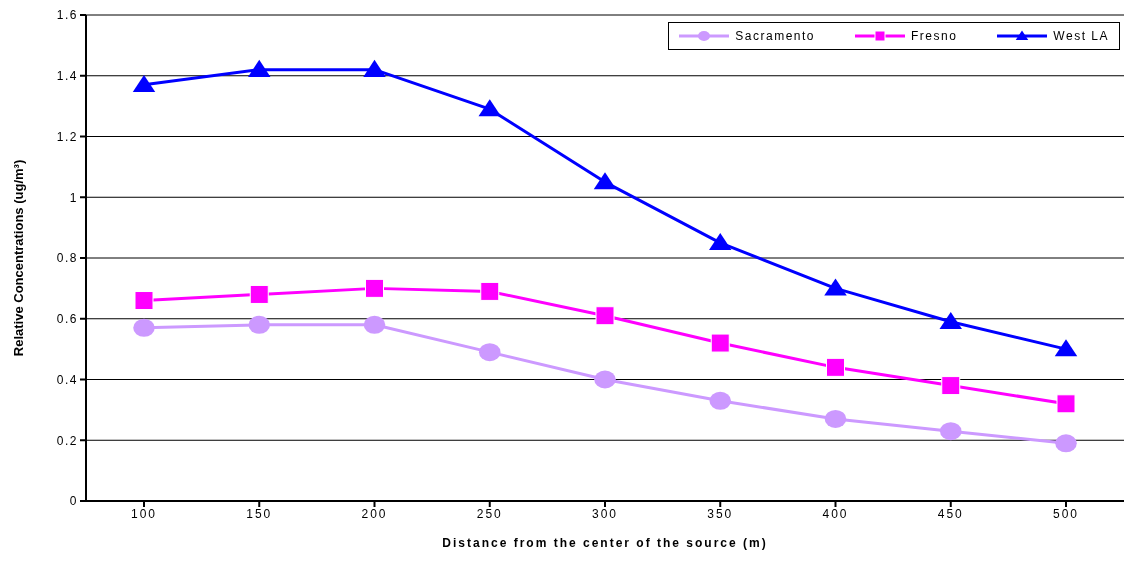 Image resolution: width=1140 pixels, height=569 pixels. I want to click on x-tick-label: 350, so click(720, 513).